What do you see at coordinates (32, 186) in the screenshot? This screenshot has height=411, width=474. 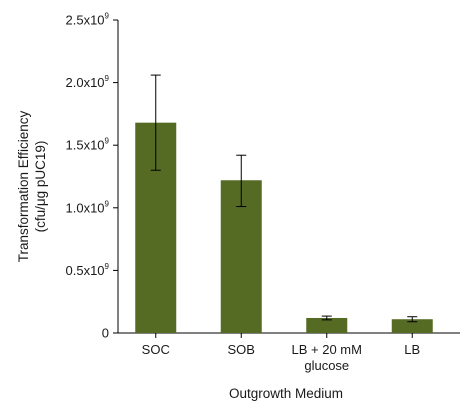 I see `y-axis-title: Transformation Efficiency (cfu/μg pUC19)` at bounding box center [32, 186].